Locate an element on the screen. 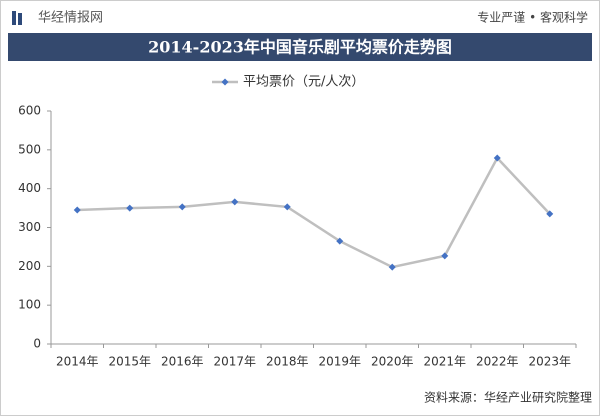 The width and height of the screenshot is (600, 416). title-bar is located at coordinates (300, 47).